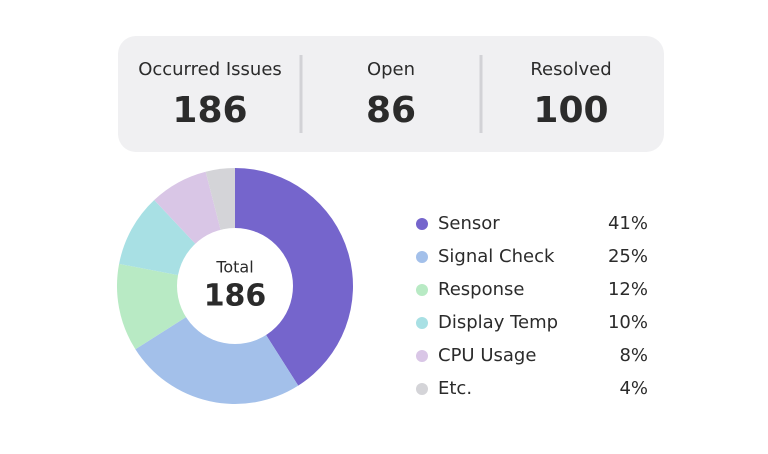 This screenshot has width=768, height=454. I want to click on stat-label: Open, so click(391, 69).